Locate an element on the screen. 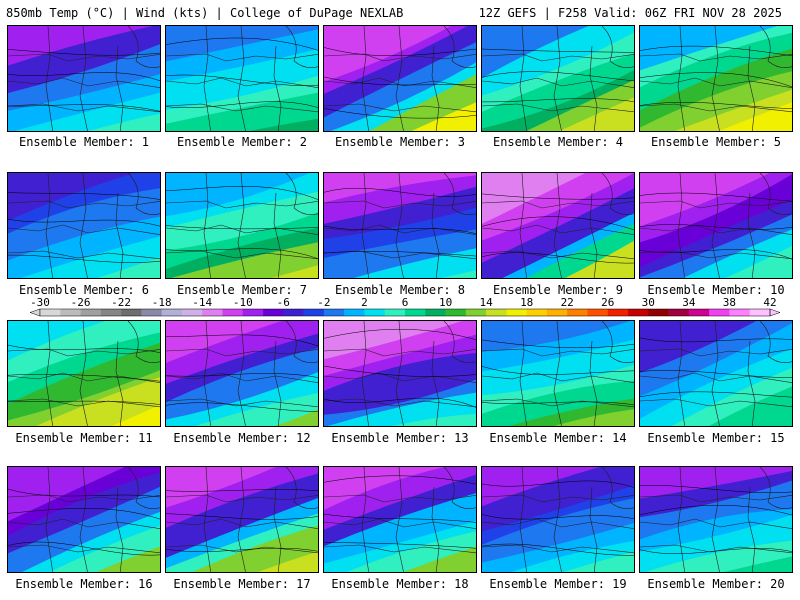 This screenshot has height=600, width=800. colorbar-tick-label: 26 is located at coordinates (607, 302).